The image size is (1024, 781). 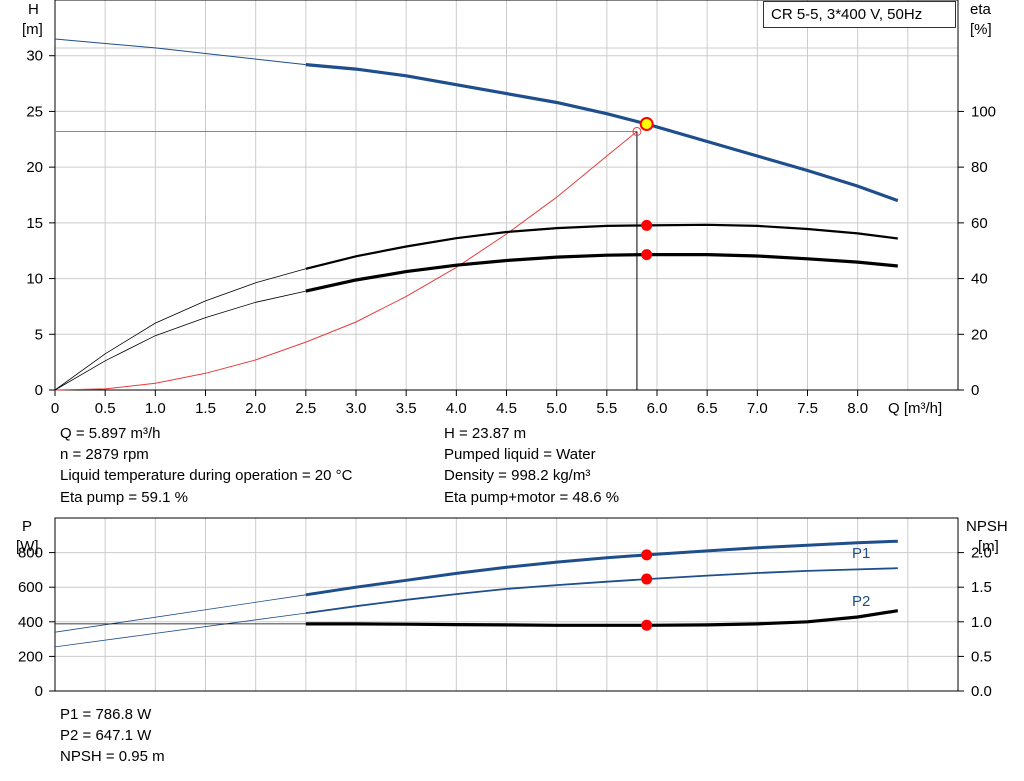 I want to click on x-tick-label: 5.5, so click(x=606, y=408).